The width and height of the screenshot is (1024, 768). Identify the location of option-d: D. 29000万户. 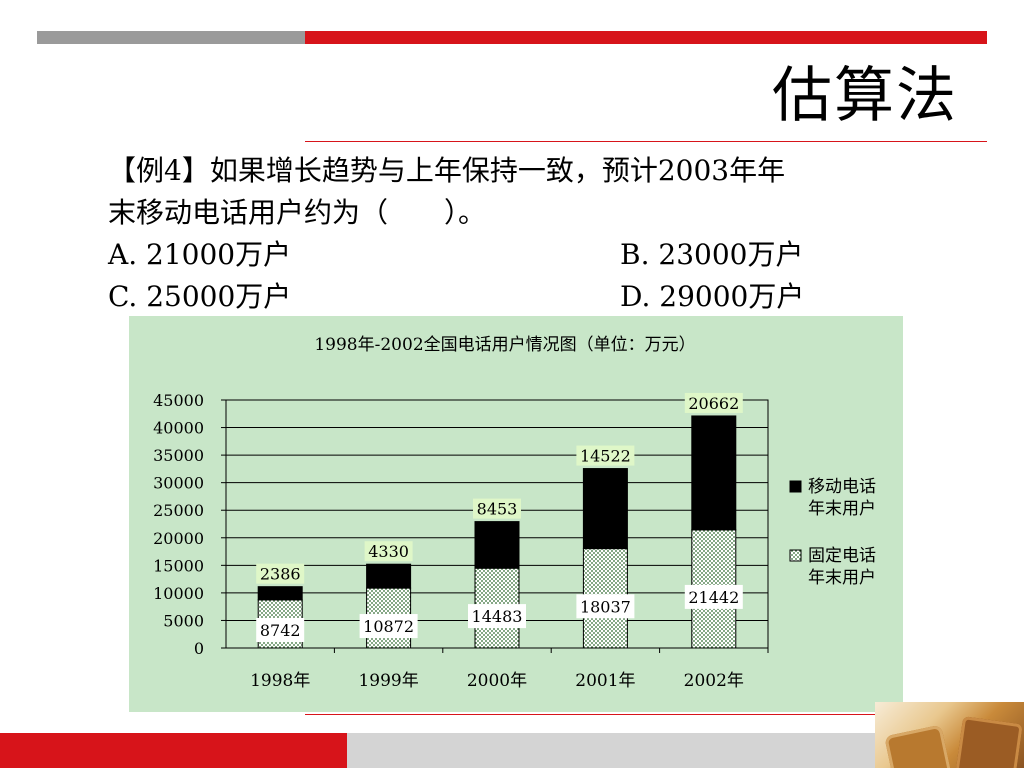
(712, 297).